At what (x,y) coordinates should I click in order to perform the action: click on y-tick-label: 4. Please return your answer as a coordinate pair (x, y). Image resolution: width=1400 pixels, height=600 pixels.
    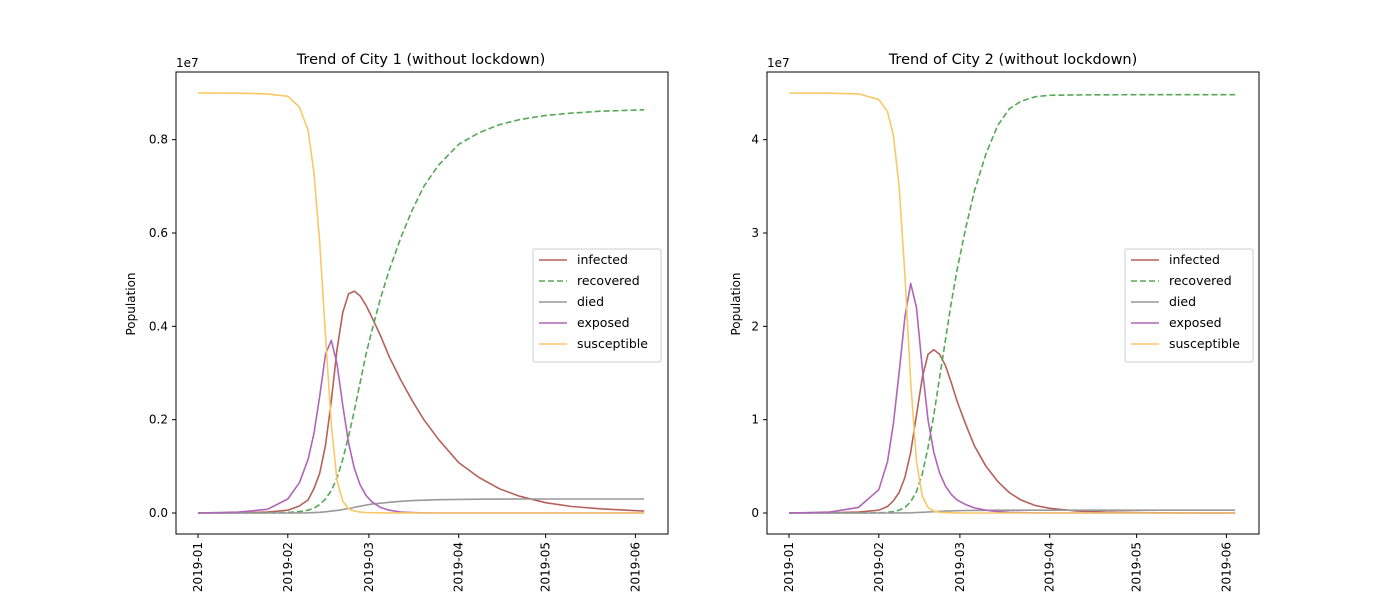
    Looking at the image, I should click on (755, 140).